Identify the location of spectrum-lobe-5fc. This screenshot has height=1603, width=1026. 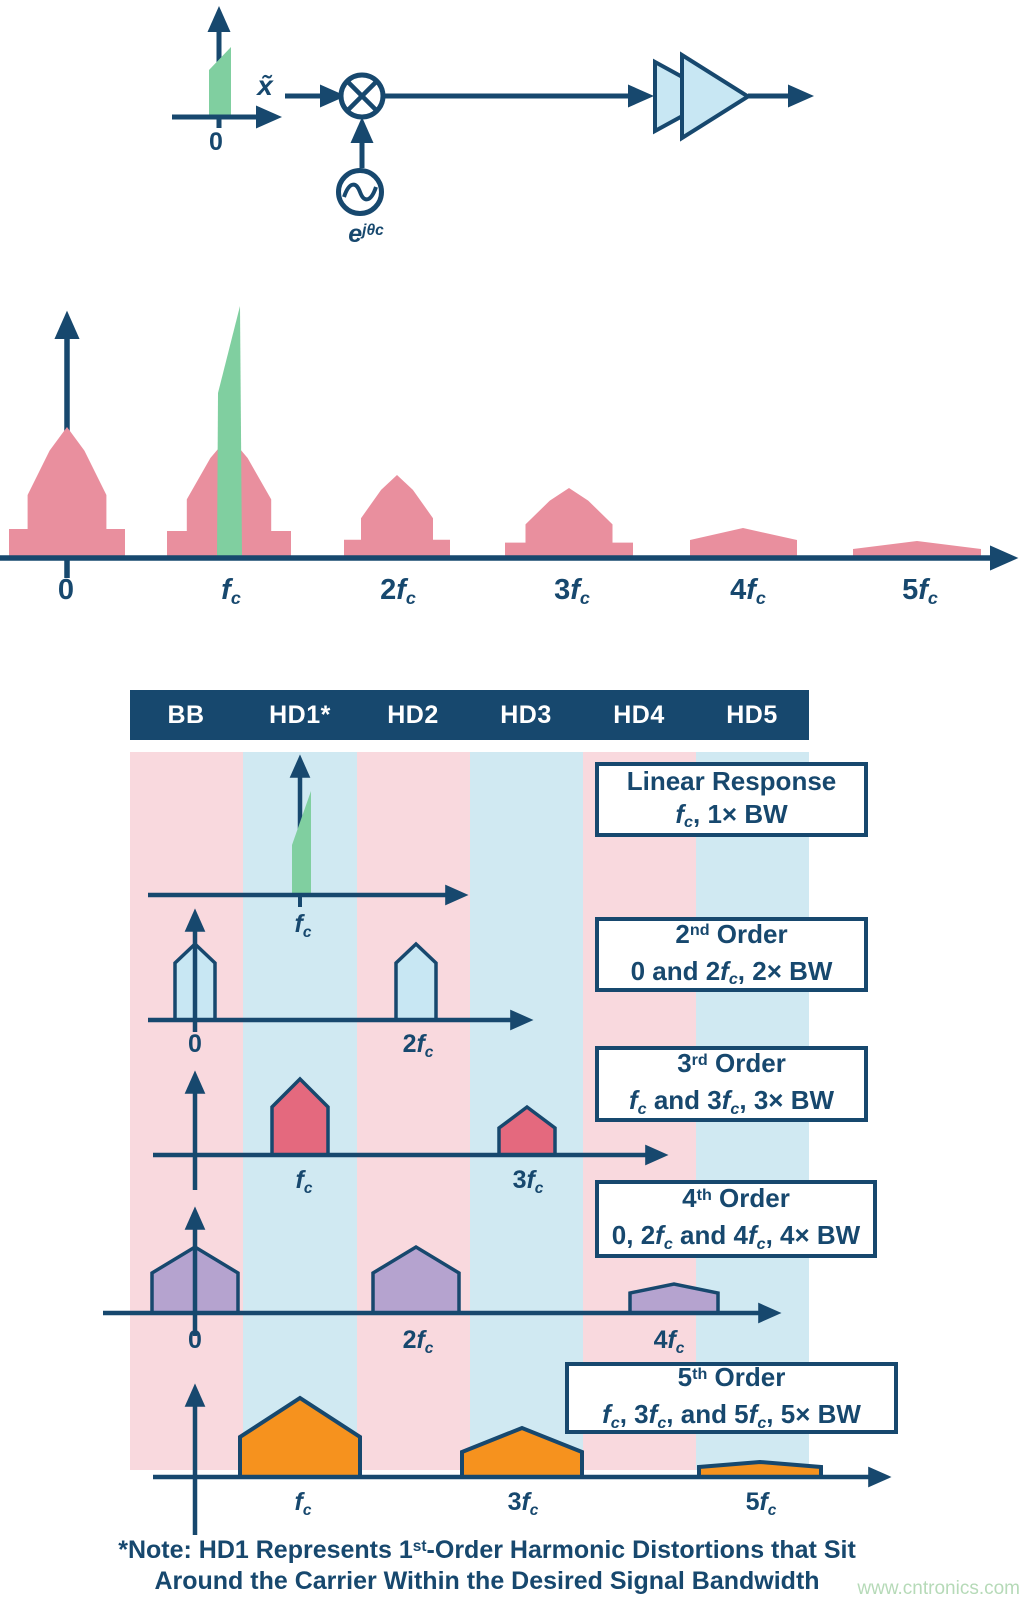
(917, 549).